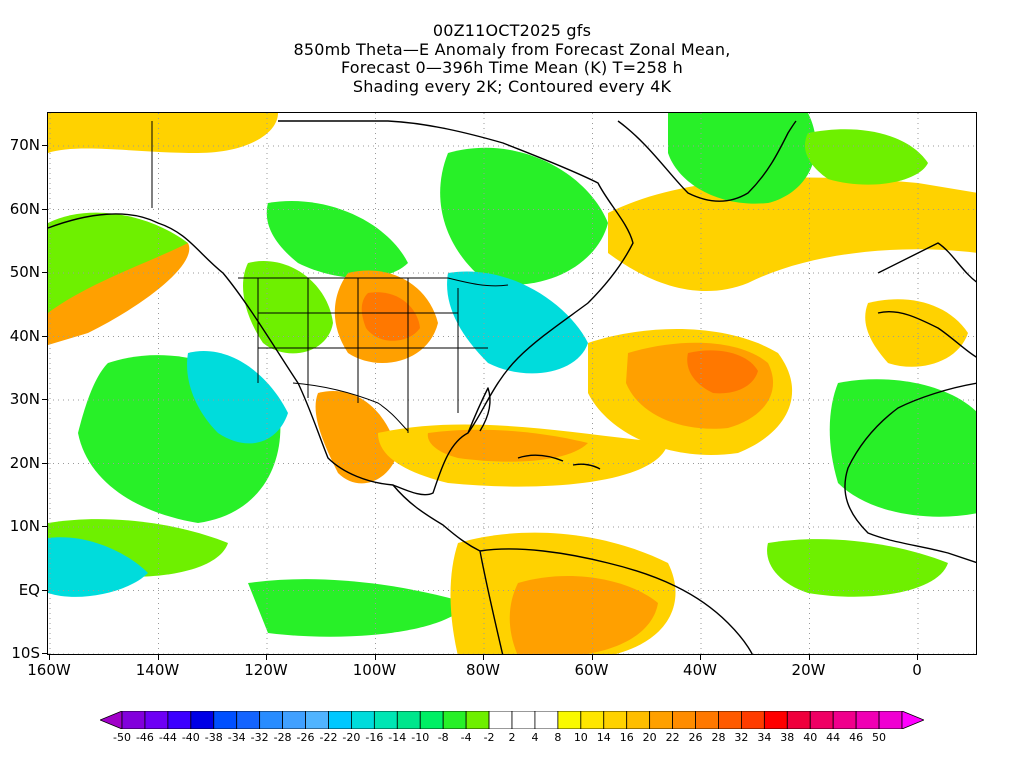 This screenshot has width=1024, height=768. What do you see at coordinates (833, 737) in the screenshot?
I see `colorbar-label: 44` at bounding box center [833, 737].